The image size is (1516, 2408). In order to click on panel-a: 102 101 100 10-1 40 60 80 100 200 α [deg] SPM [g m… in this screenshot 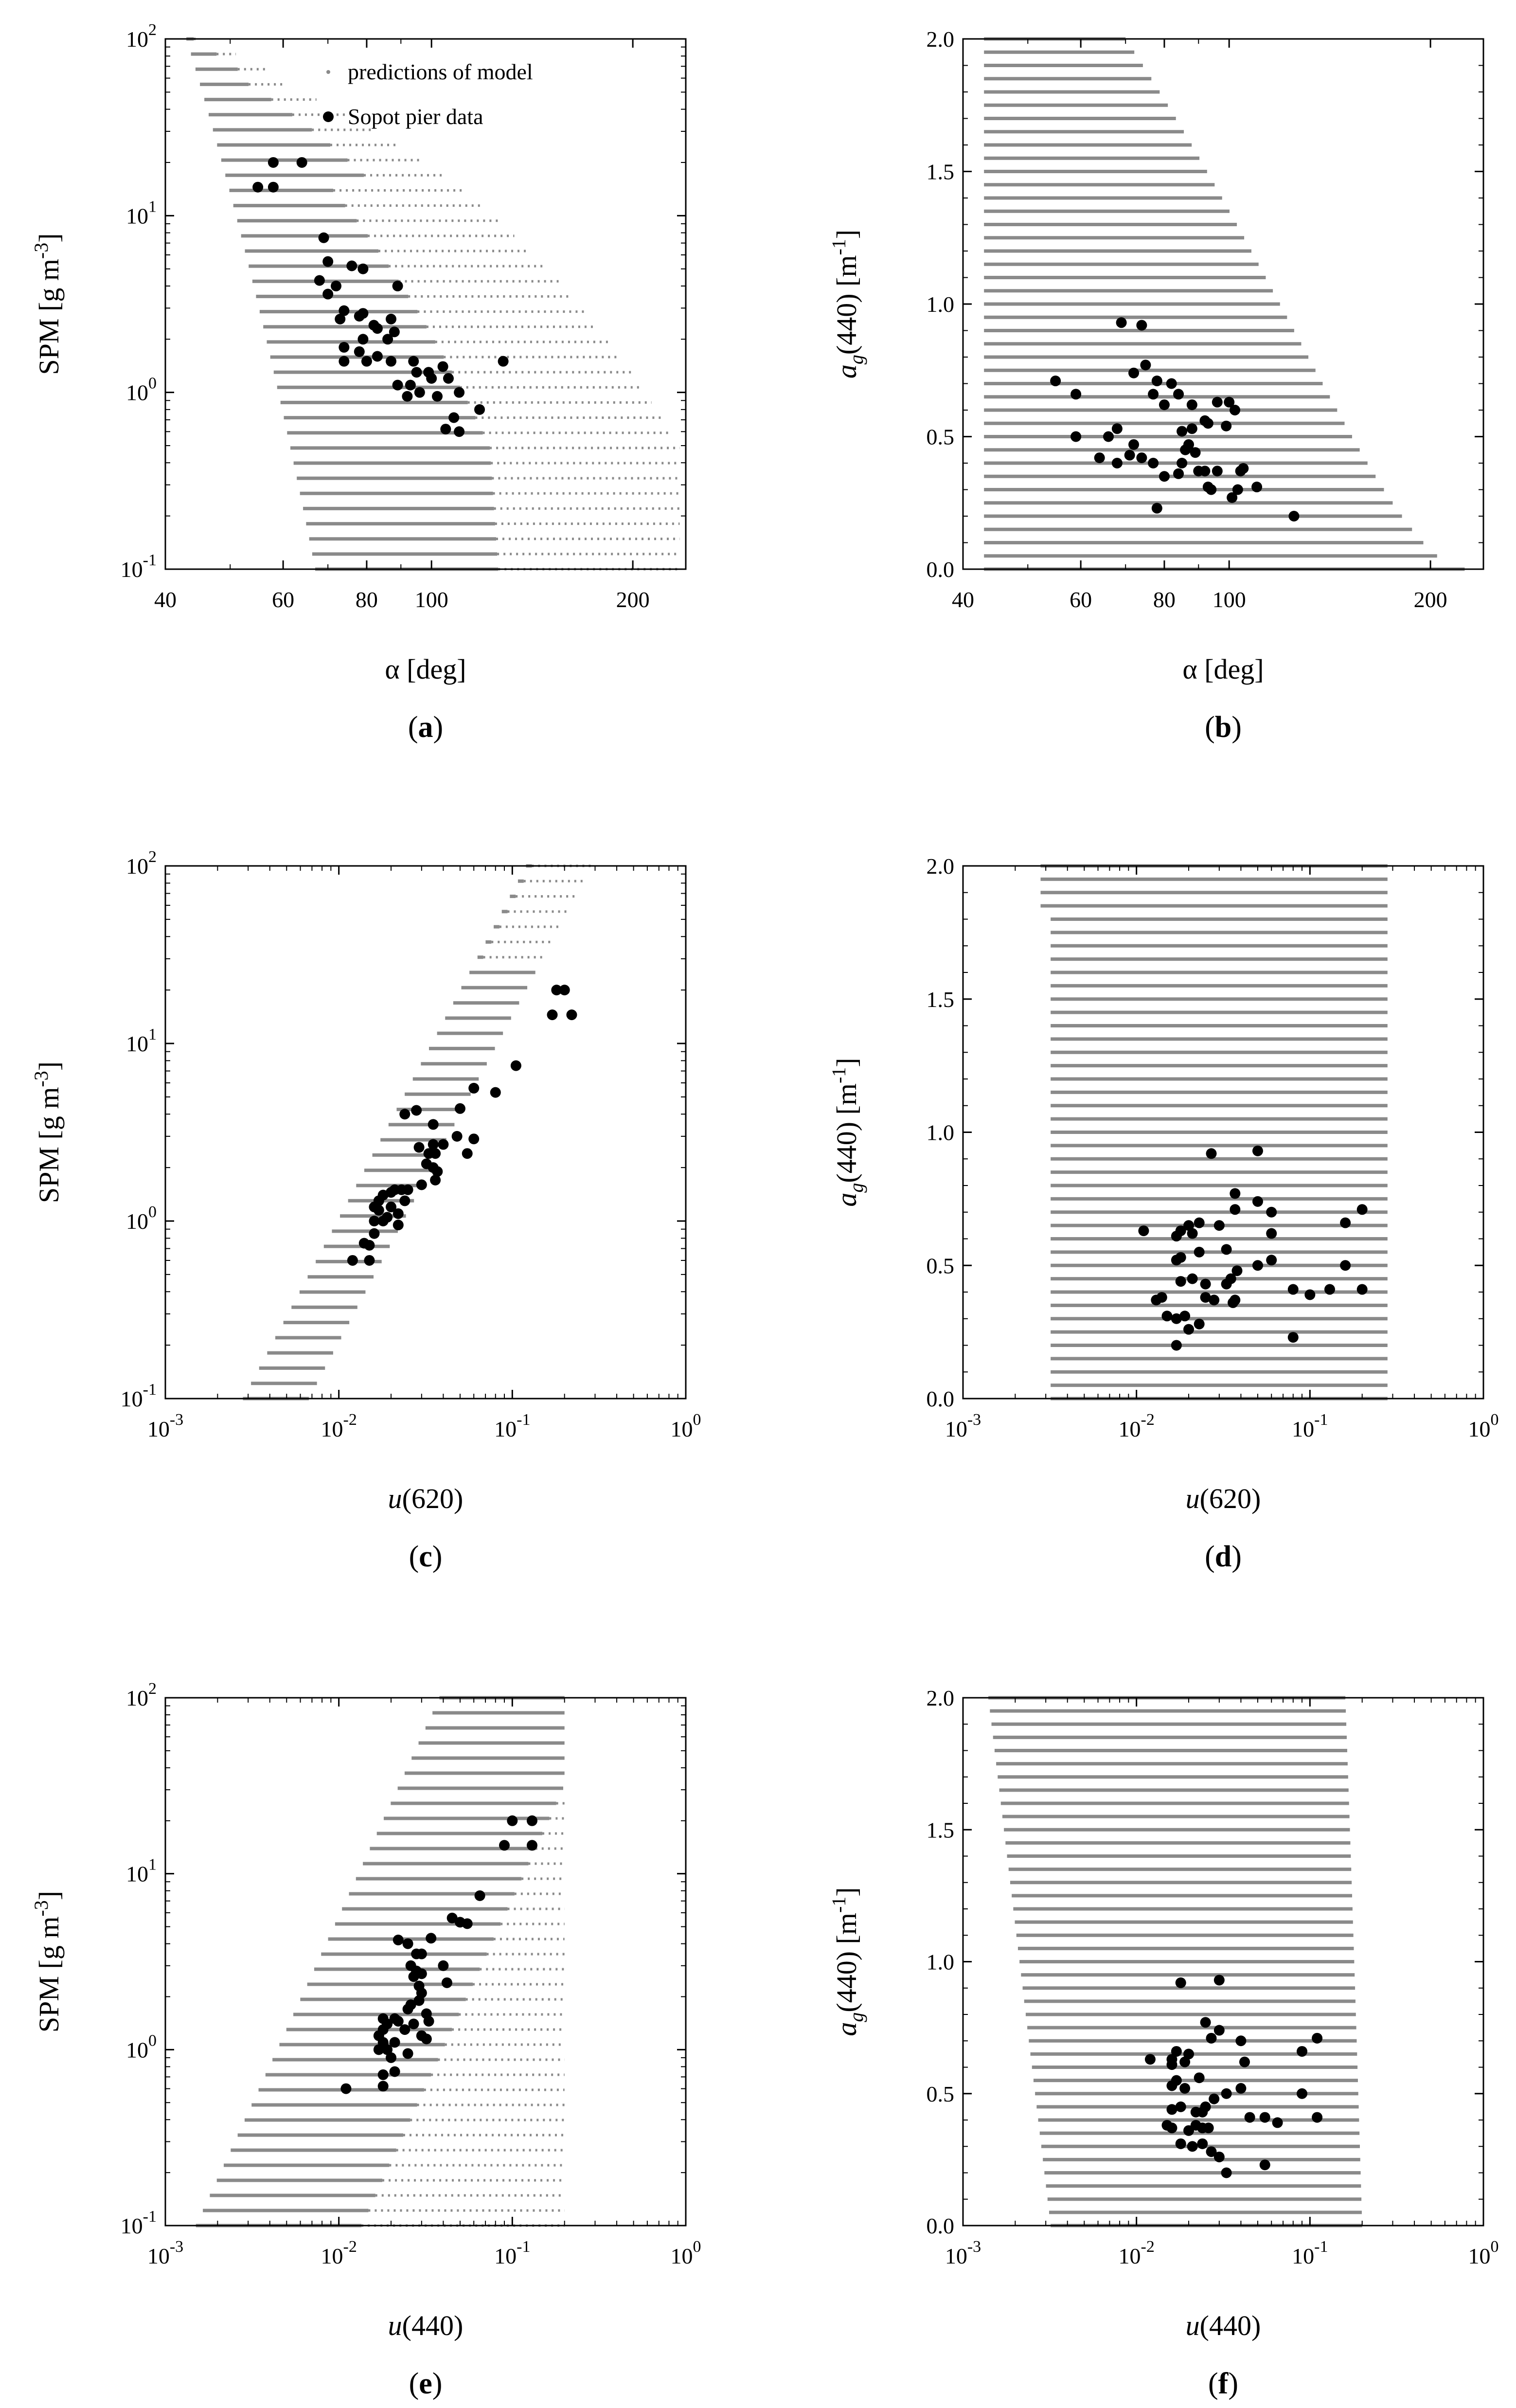, I will do `click(358, 382)`.